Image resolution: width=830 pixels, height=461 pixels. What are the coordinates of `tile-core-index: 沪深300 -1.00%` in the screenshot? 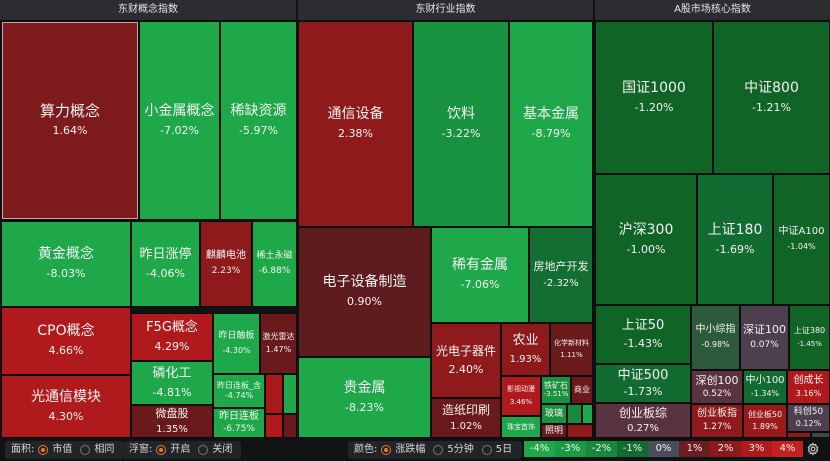 It's located at (646, 239).